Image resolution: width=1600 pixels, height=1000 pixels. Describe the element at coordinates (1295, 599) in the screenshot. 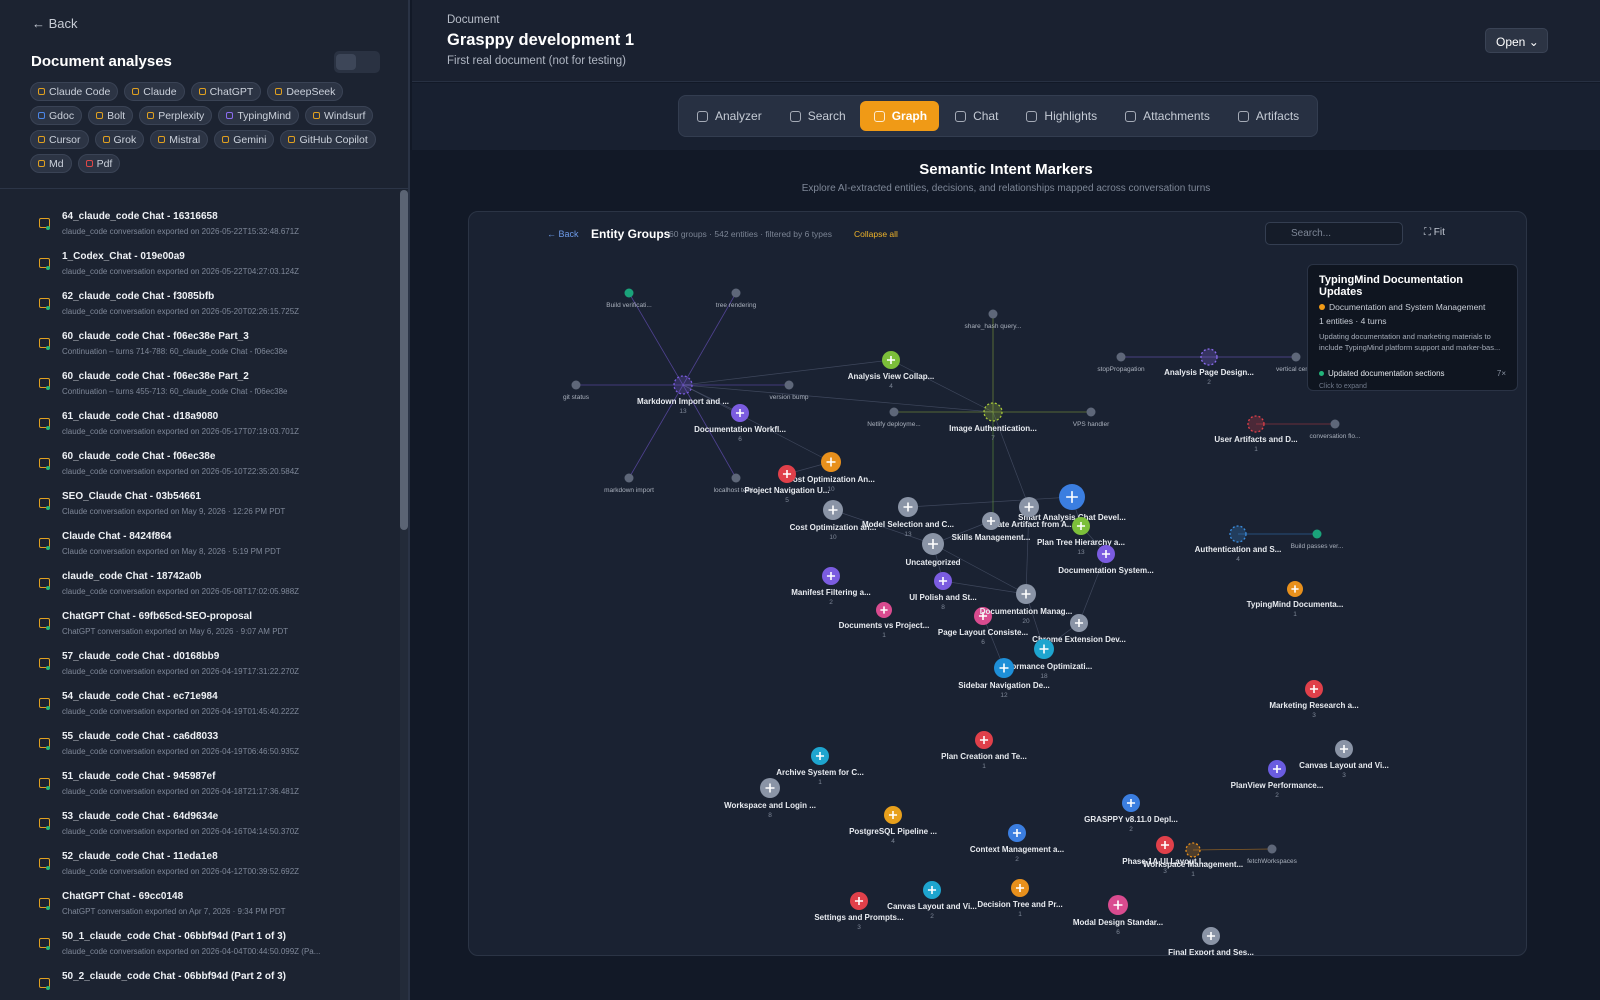

I see `group-node: TypingMind Documenta... 1` at that location.